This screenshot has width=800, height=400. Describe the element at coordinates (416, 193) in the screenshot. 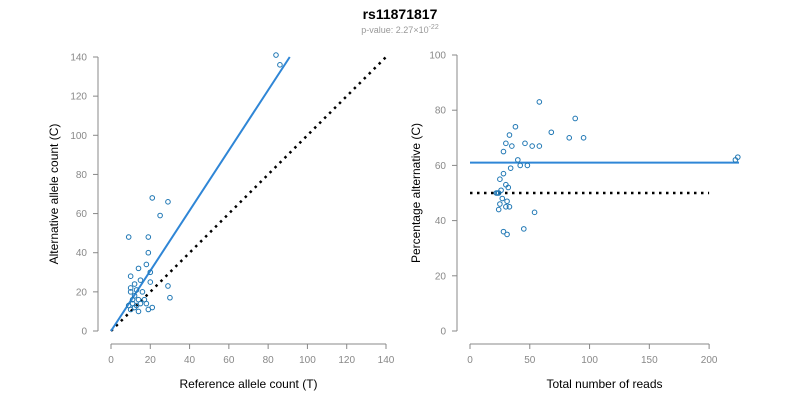

I see `y-axis-label: Percentage alternative (C)` at that location.